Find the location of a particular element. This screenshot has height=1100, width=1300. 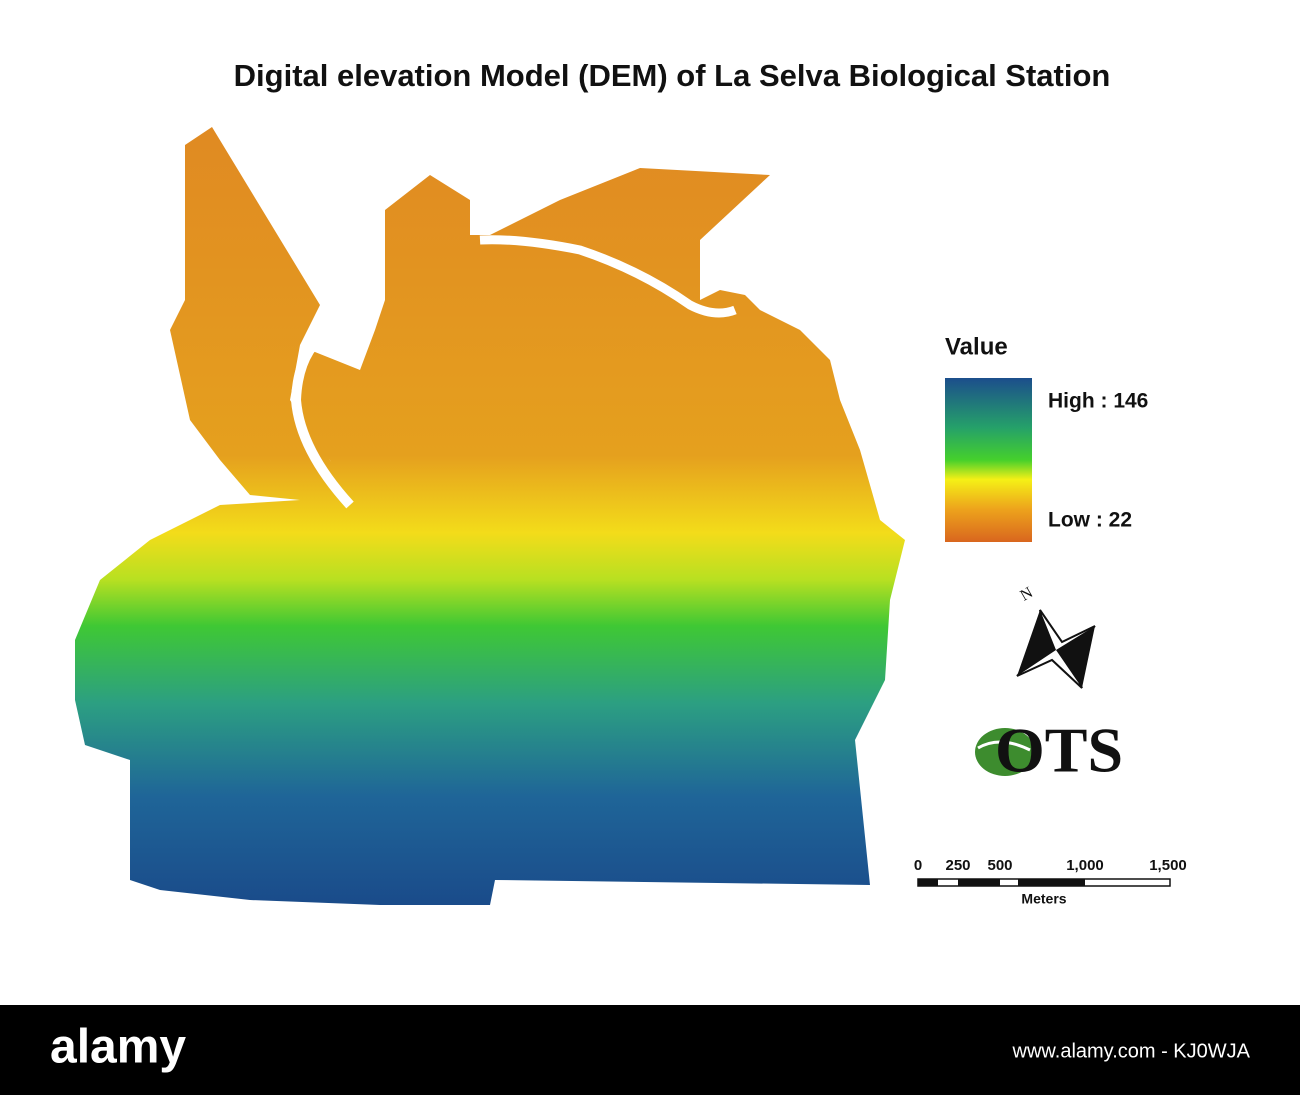

logo-text: OTS is located at coordinates (1059, 750).